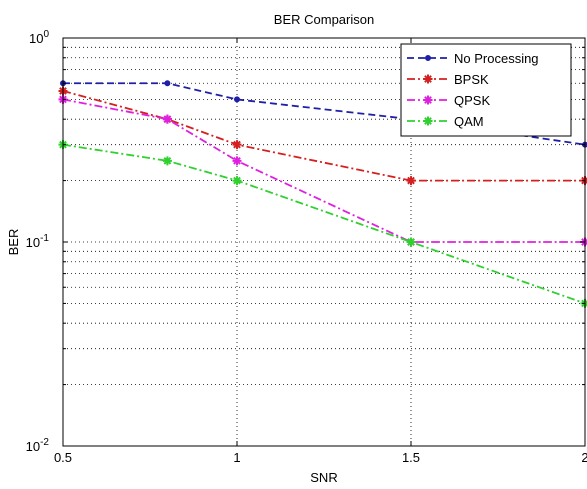 The width and height of the screenshot is (587, 489). Describe the element at coordinates (38, 445) in the screenshot. I see `y-tick-label: 10⁻²` at that location.